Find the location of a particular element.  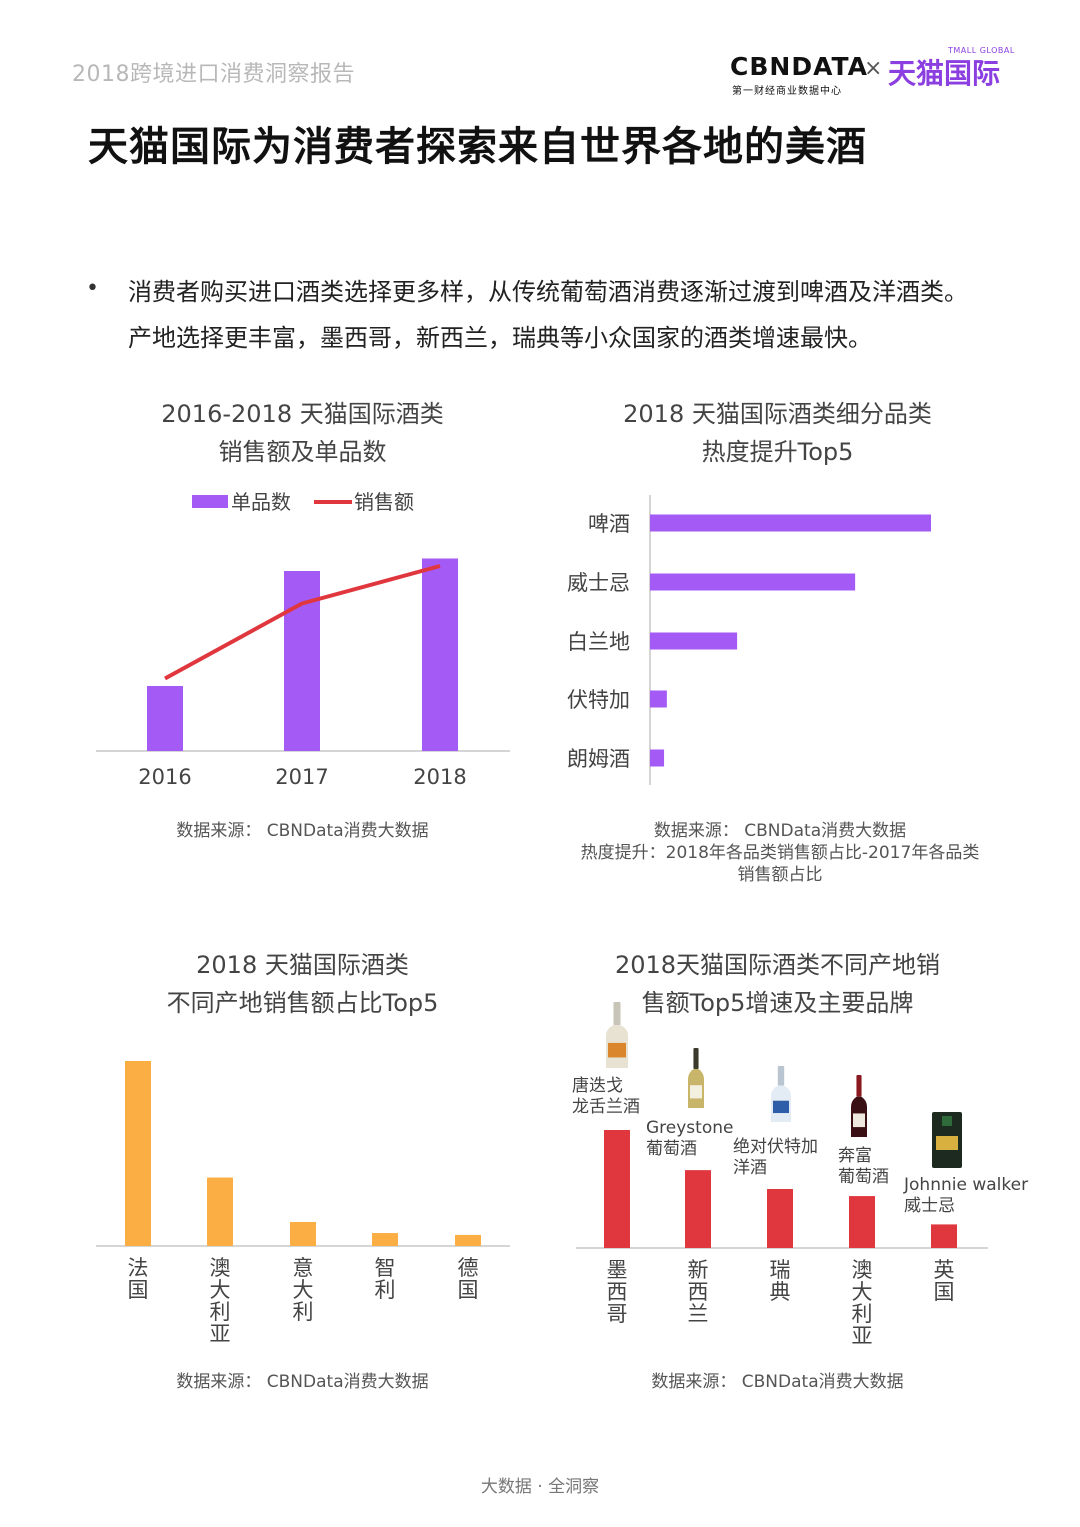

chart4-bar-瑞典 is located at coordinates (780, 1218).